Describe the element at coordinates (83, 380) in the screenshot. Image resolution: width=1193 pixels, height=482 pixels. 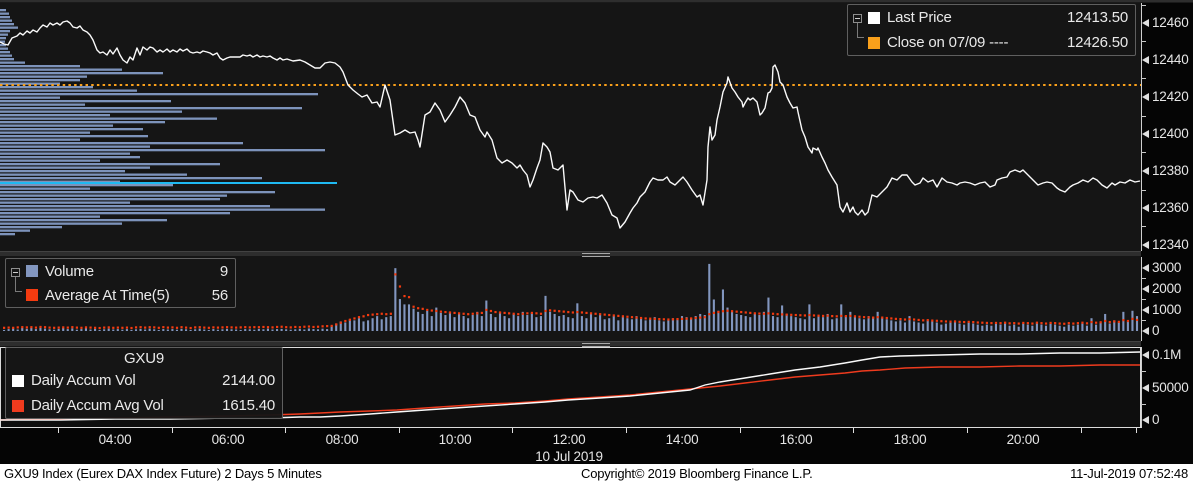
I see `daily-accum-vol-label: Daily Accum Vol` at that location.